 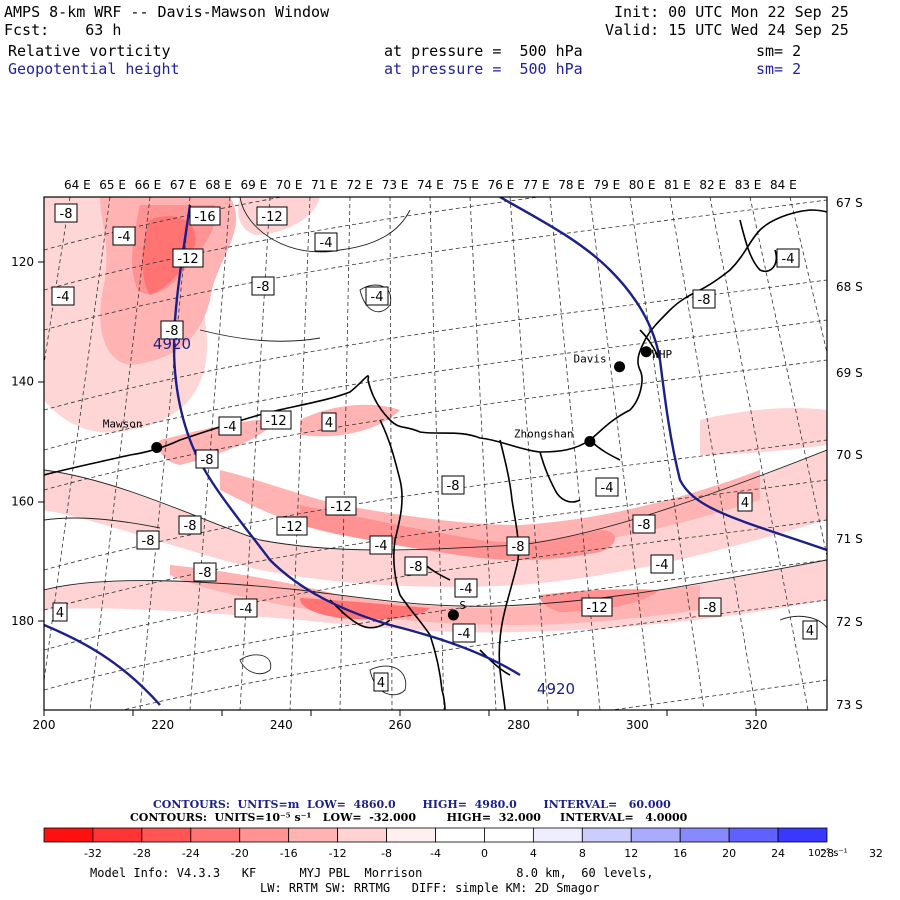 What do you see at coordinates (22, 382) in the screenshot?
I see `y-tick-label: 140` at bounding box center [22, 382].